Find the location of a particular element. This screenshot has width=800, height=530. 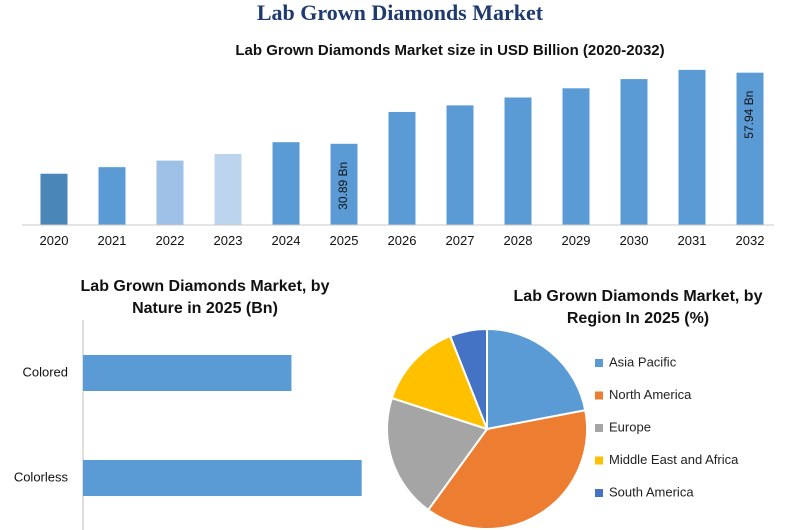

bar-colored is located at coordinates (187, 373).